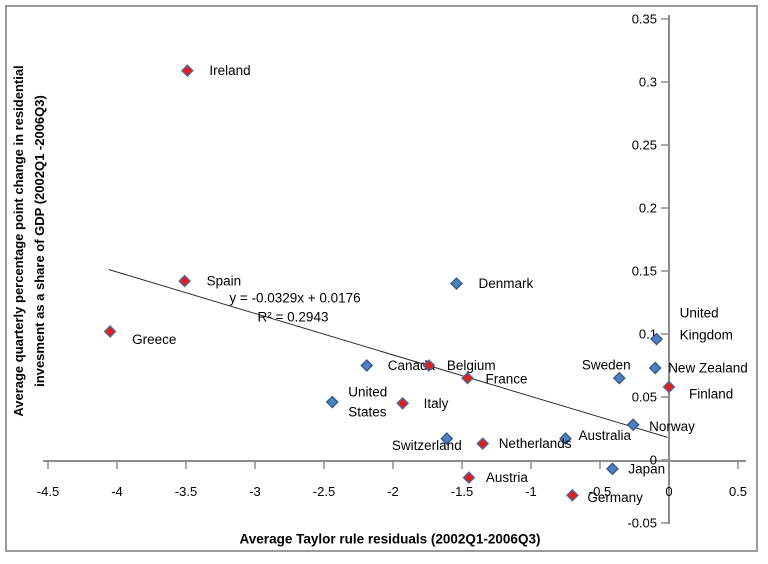  What do you see at coordinates (110, 331) in the screenshot?
I see `data-point-greece` at bounding box center [110, 331].